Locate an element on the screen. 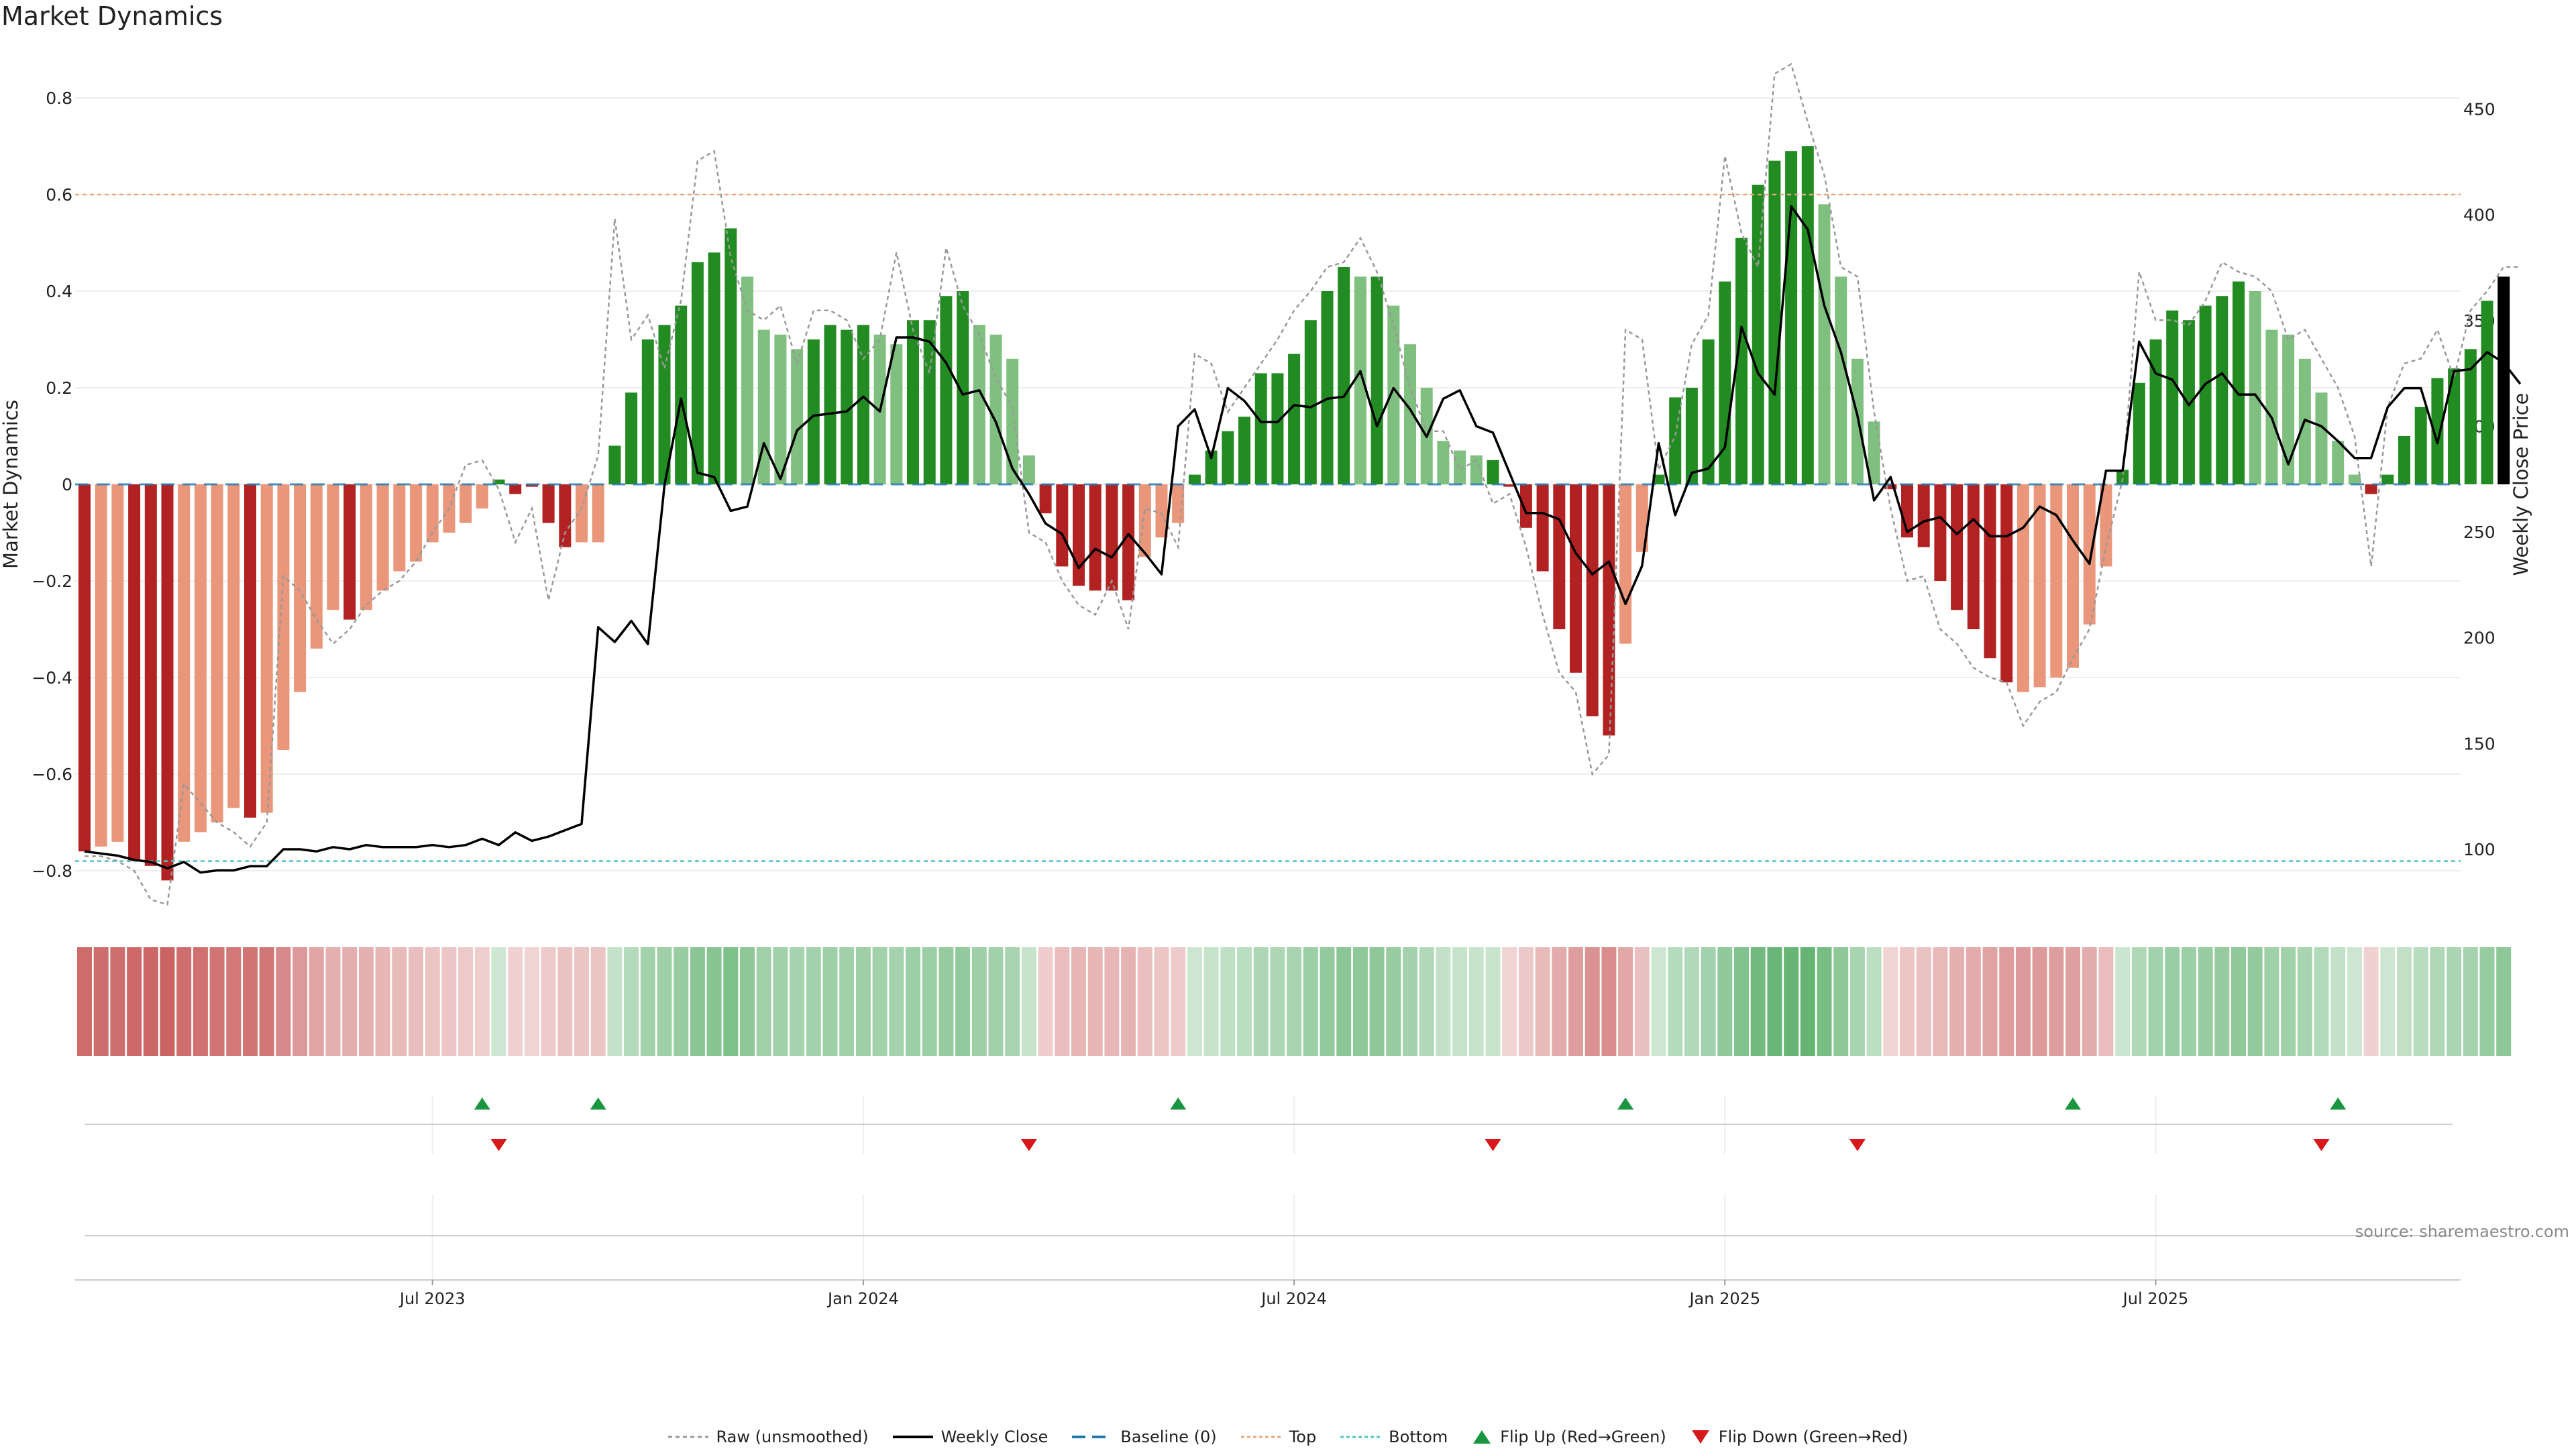 The image size is (2576, 1449). y-tick-label-left: −0.2 is located at coordinates (52, 581).